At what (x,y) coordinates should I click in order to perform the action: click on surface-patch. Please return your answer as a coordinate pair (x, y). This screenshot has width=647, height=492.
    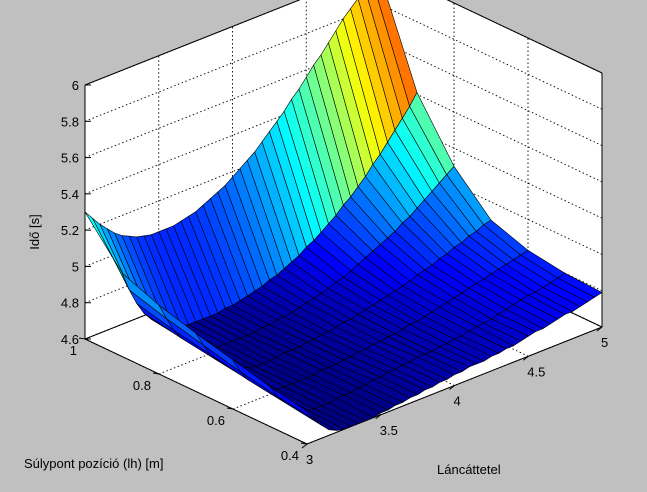
    Looking at the image, I should click on (292, 403).